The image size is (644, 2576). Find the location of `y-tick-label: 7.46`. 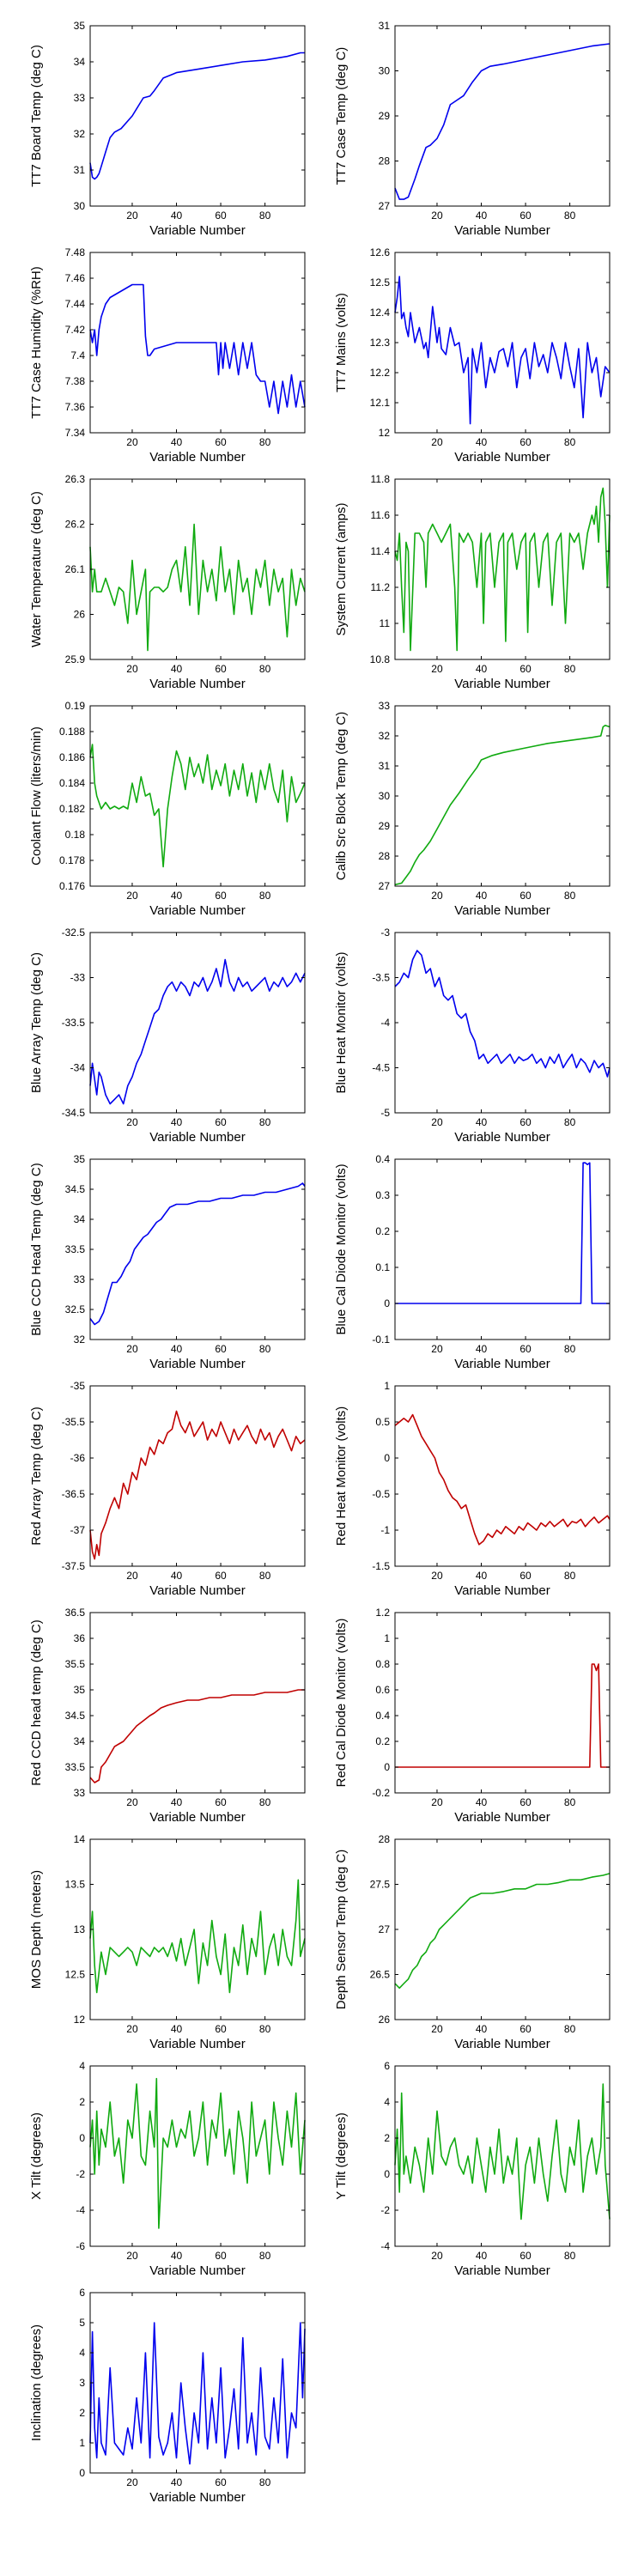

y-tick-label: 7.46 is located at coordinates (75, 278).